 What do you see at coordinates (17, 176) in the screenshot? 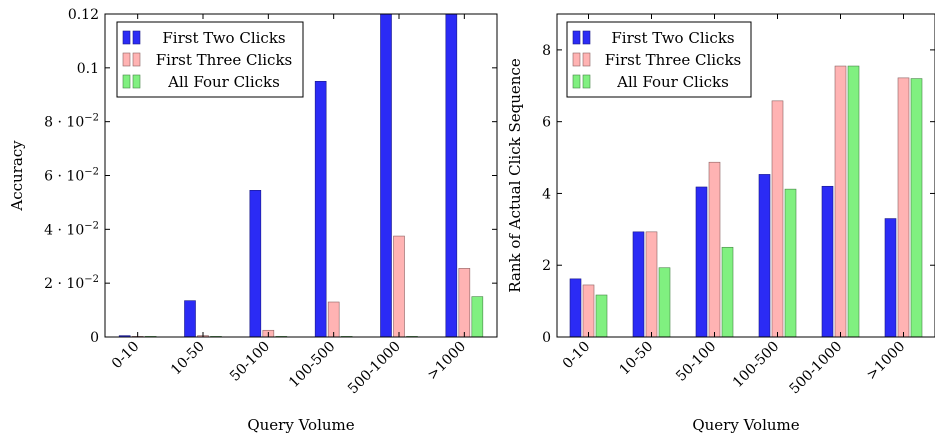
I see `y-axis-label: Accuracy` at bounding box center [17, 176].